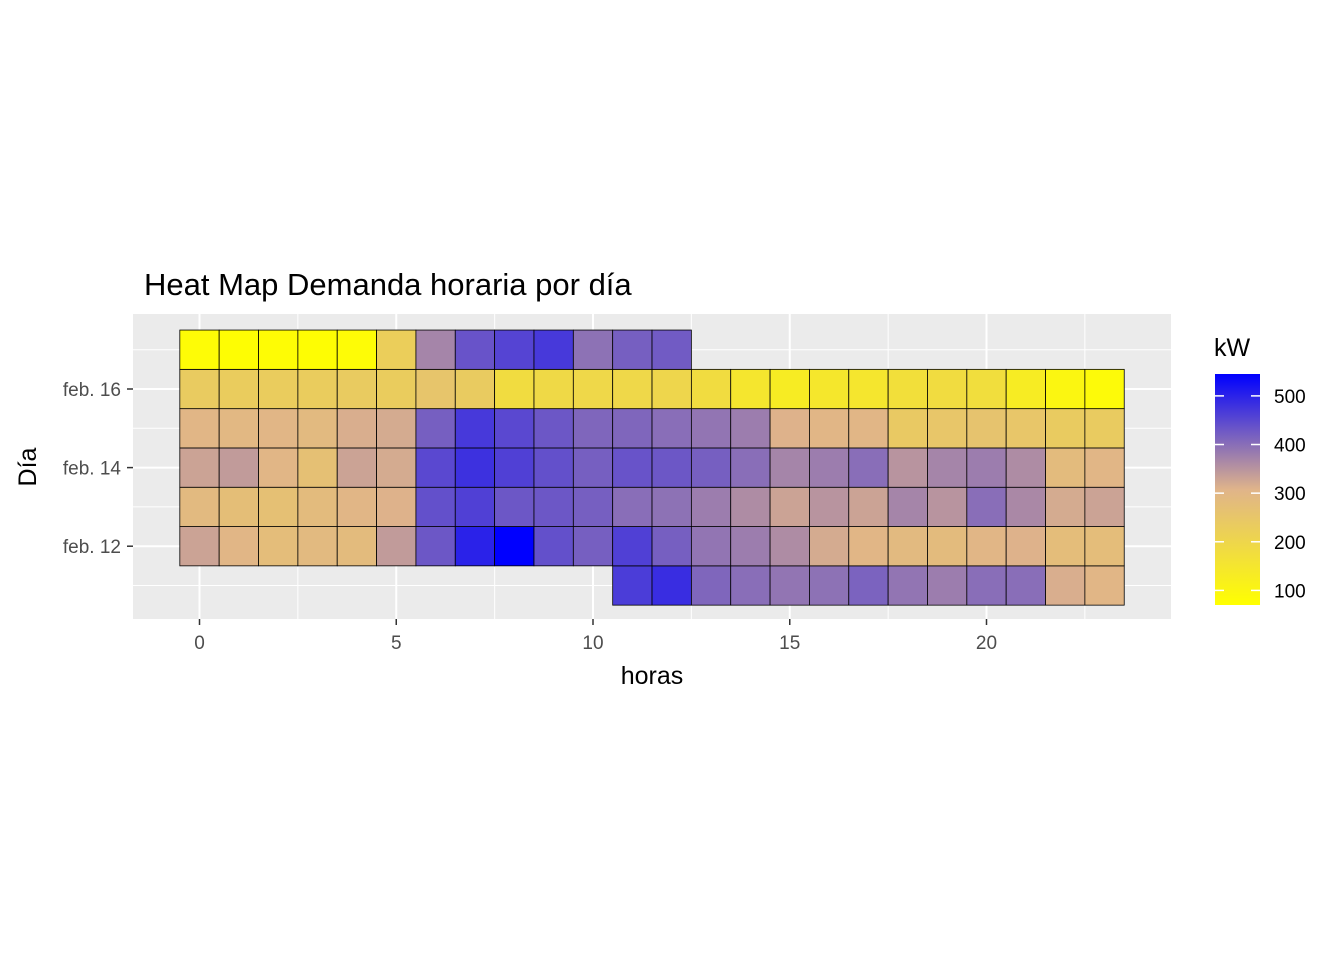 Image resolution: width=1344 pixels, height=960 pixels. Describe the element at coordinates (595, 636) in the screenshot. I see `x-axis: 0 5 10 15 20` at that location.